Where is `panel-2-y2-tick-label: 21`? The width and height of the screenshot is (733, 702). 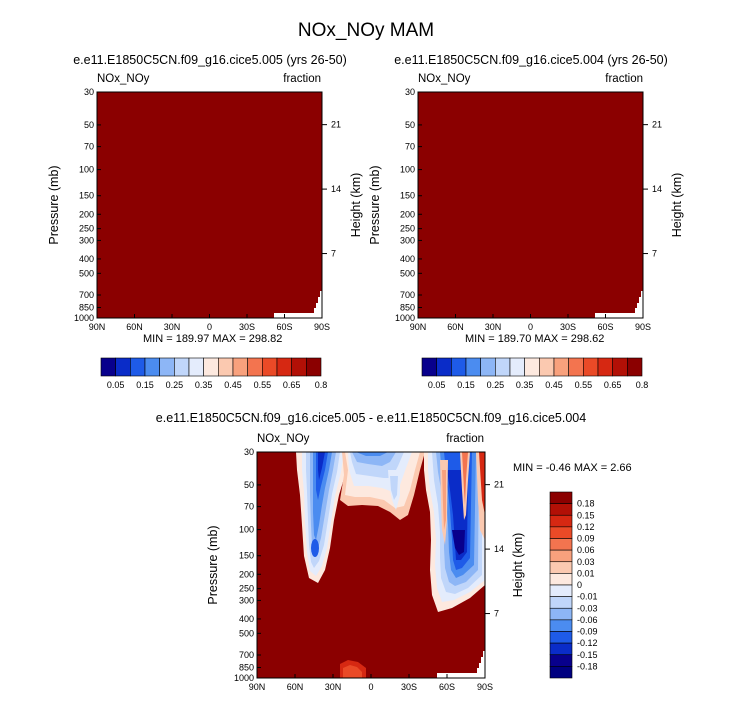 panel-2-y2-tick-label: 21 is located at coordinates (657, 125).